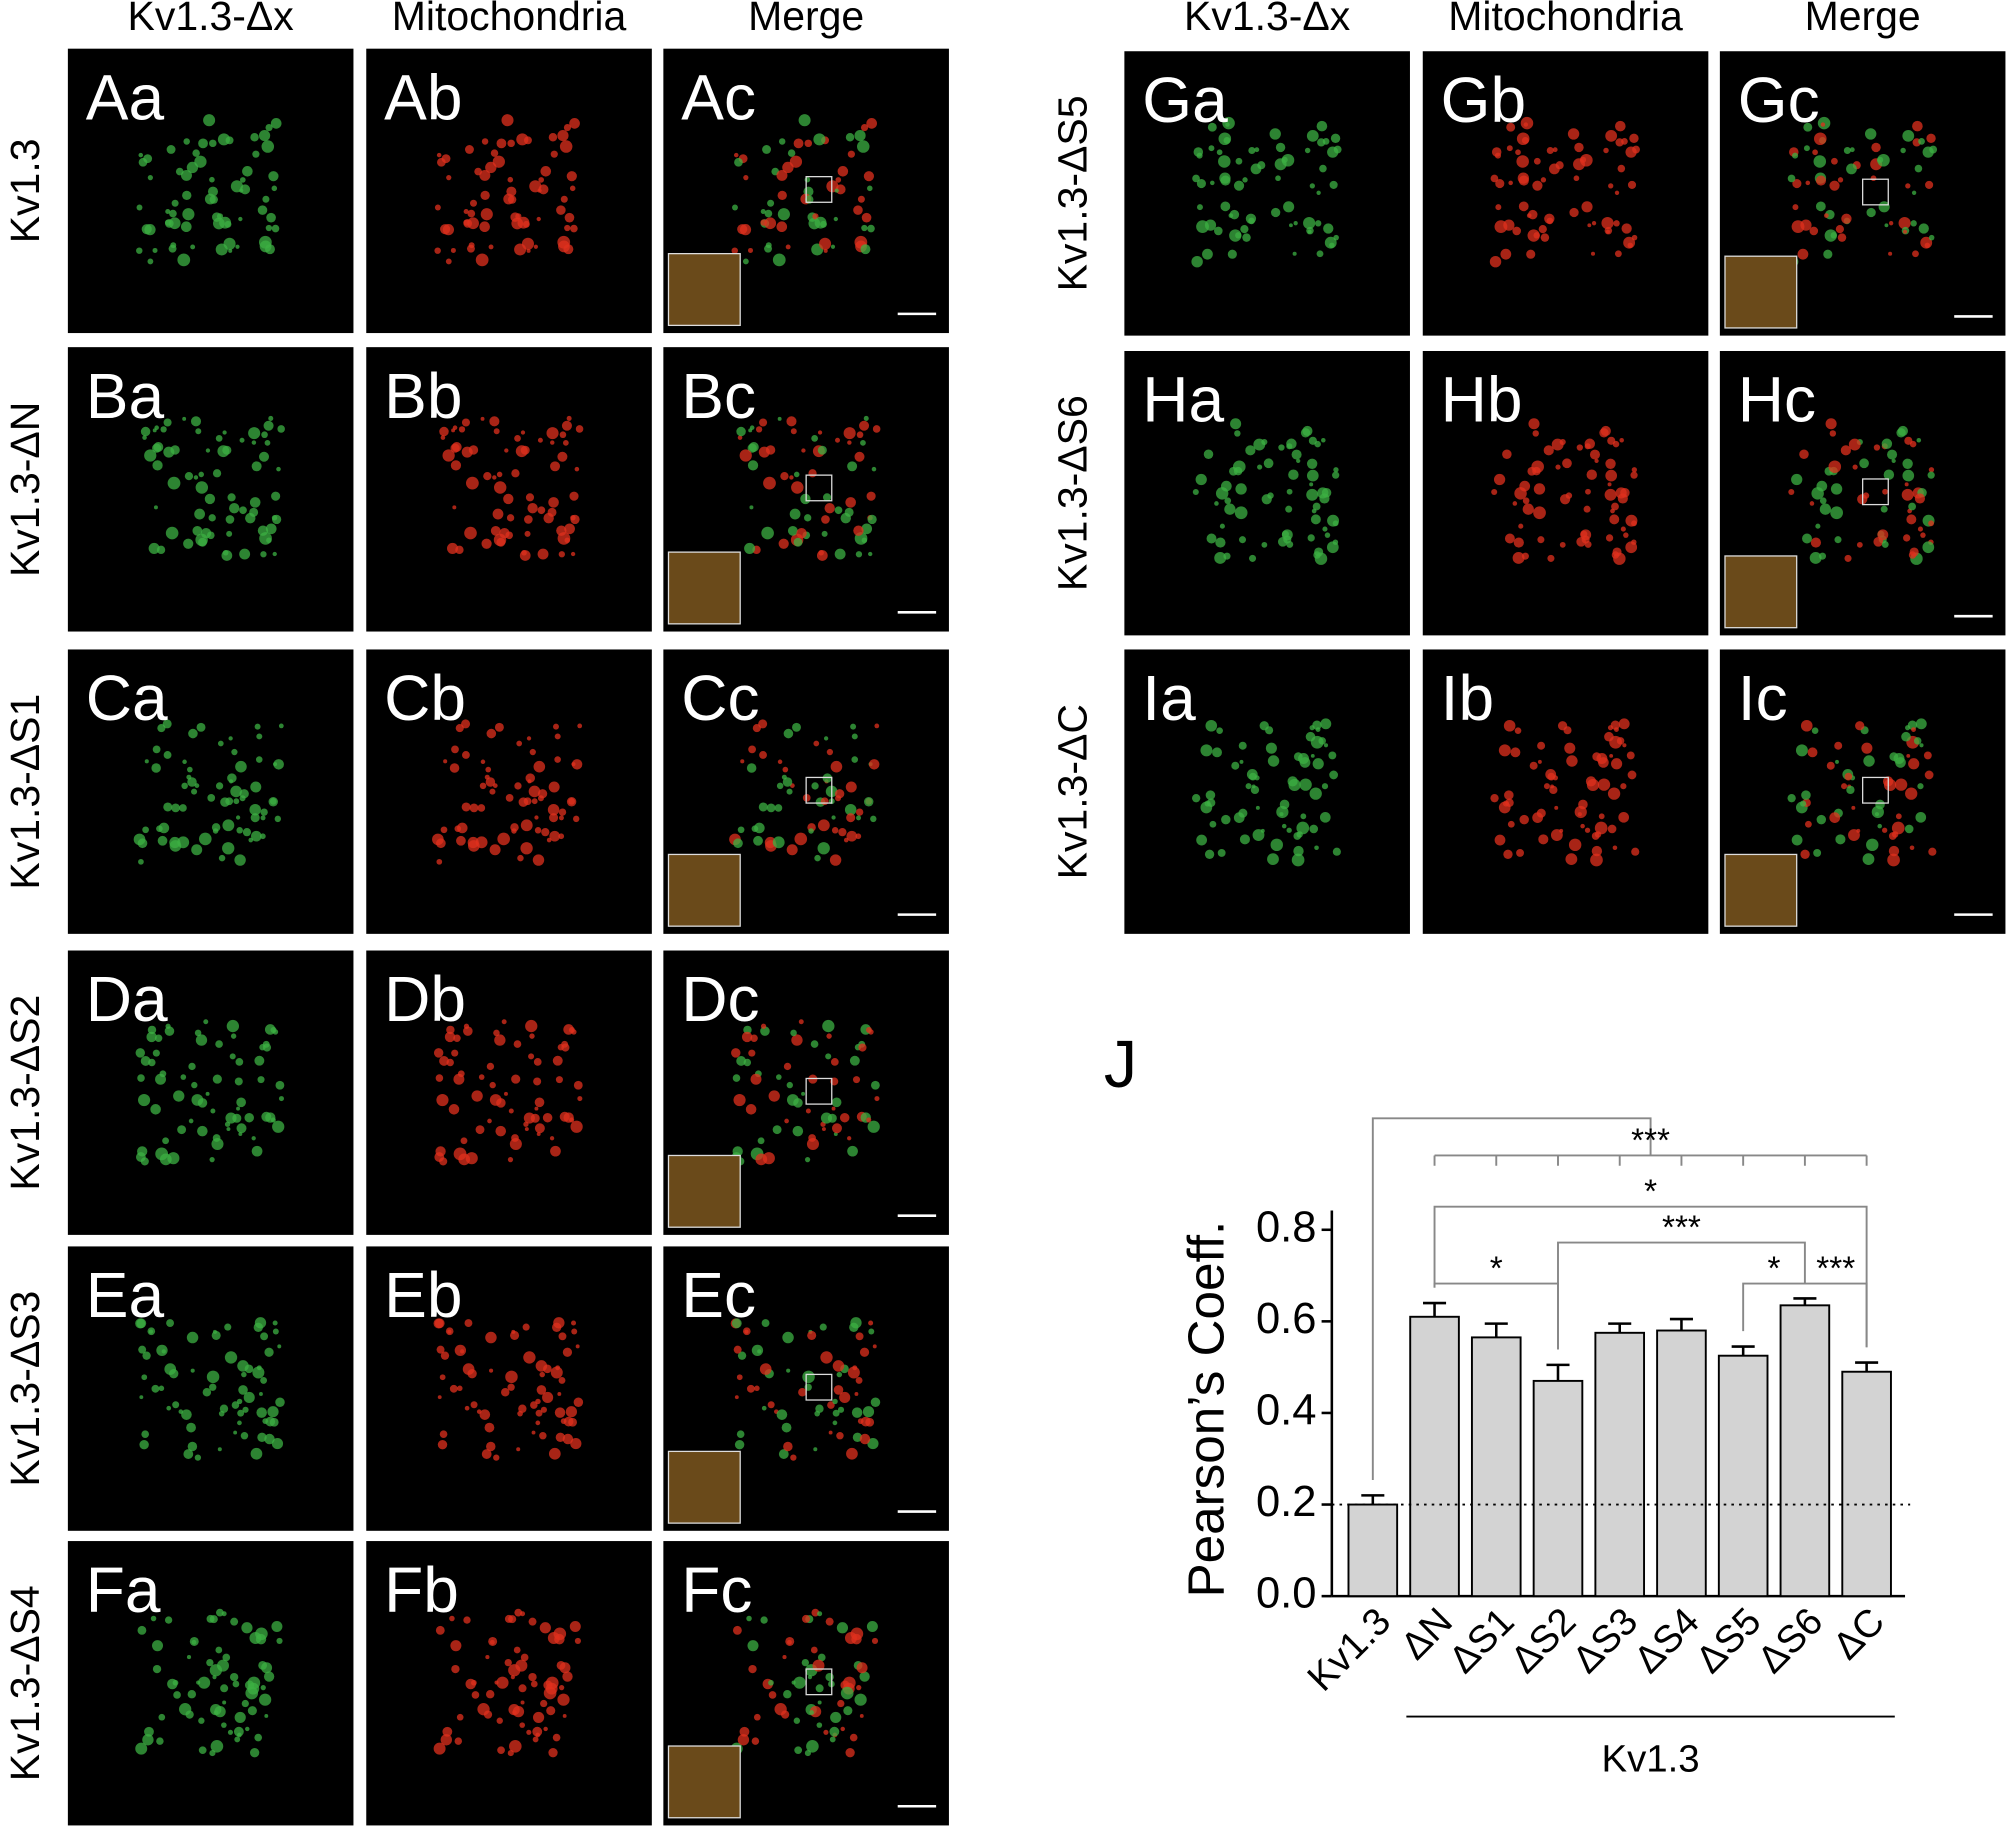 This screenshot has height=1828, width=2008. Describe the element at coordinates (1862, 493) in the screenshot. I see `micrograph: Hc` at that location.